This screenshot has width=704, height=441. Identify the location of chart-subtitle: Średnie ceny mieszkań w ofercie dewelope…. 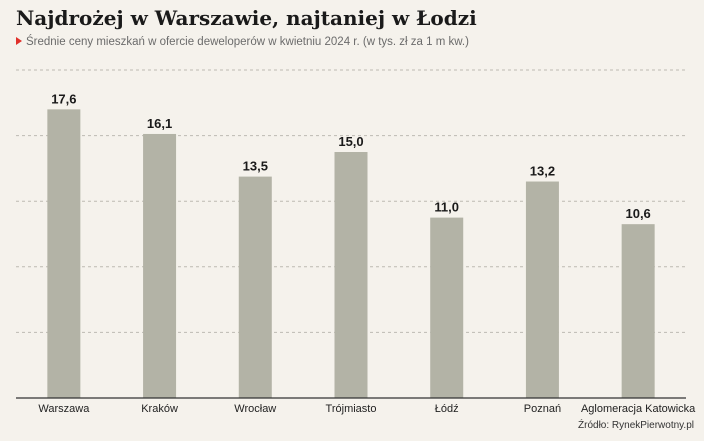
(242, 42).